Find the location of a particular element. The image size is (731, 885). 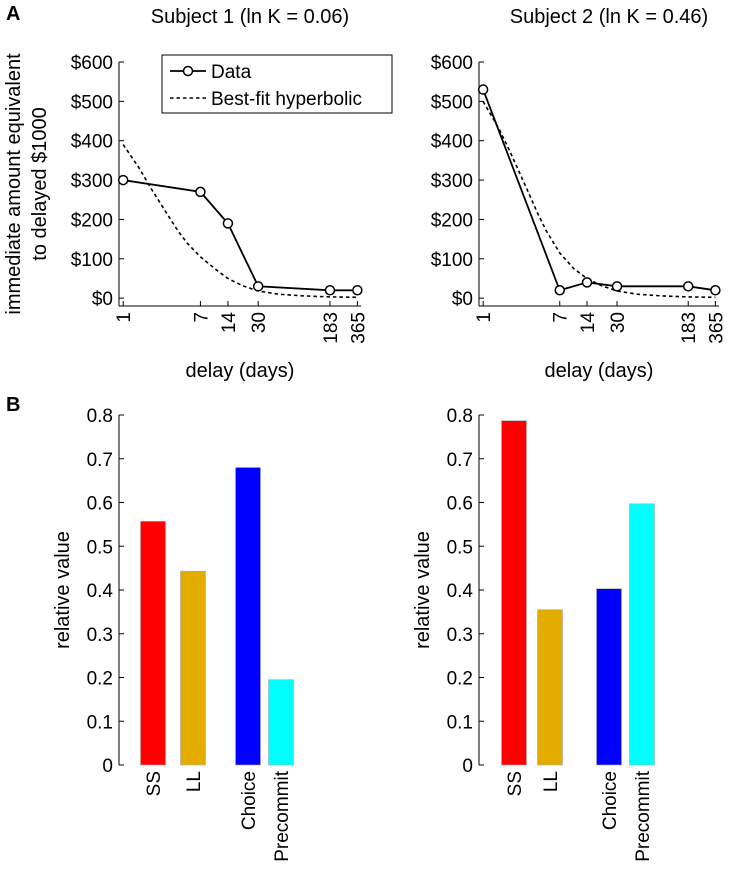

legend-fit-label: Best-fit hyperbolic is located at coordinates (286, 99).